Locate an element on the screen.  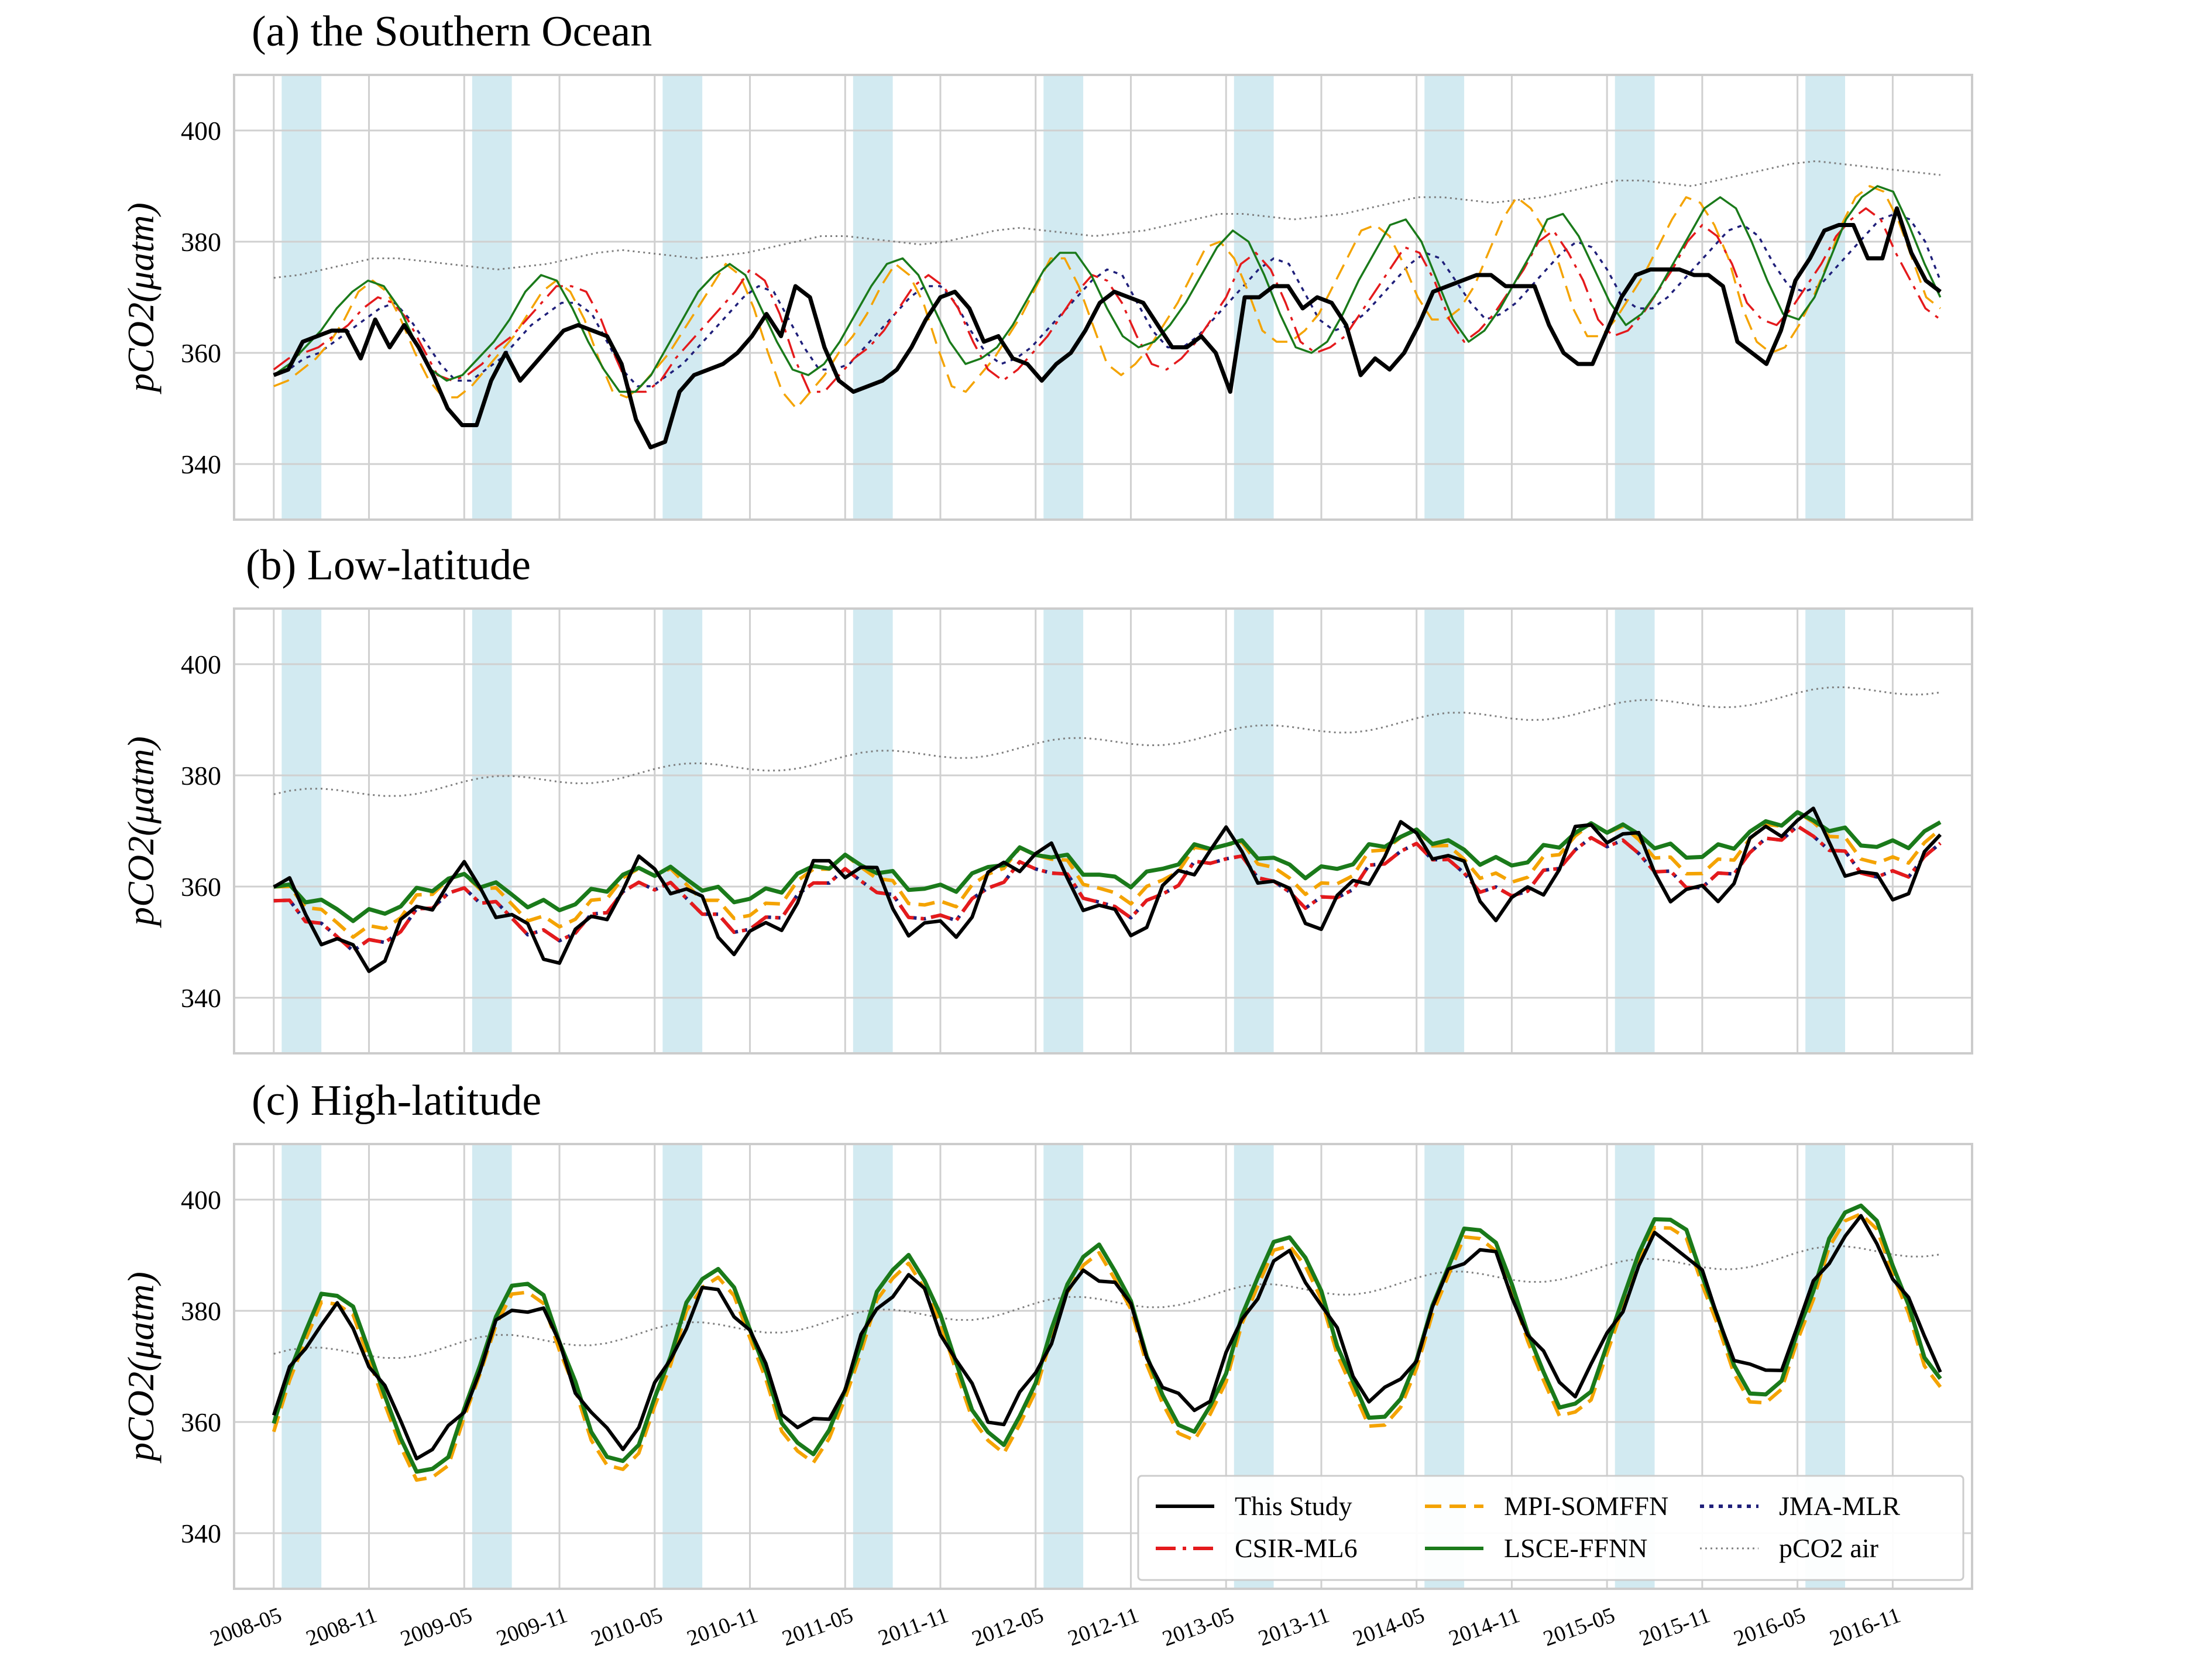
x-tick-label: 2013-05 is located at coordinates (1198, 1627).